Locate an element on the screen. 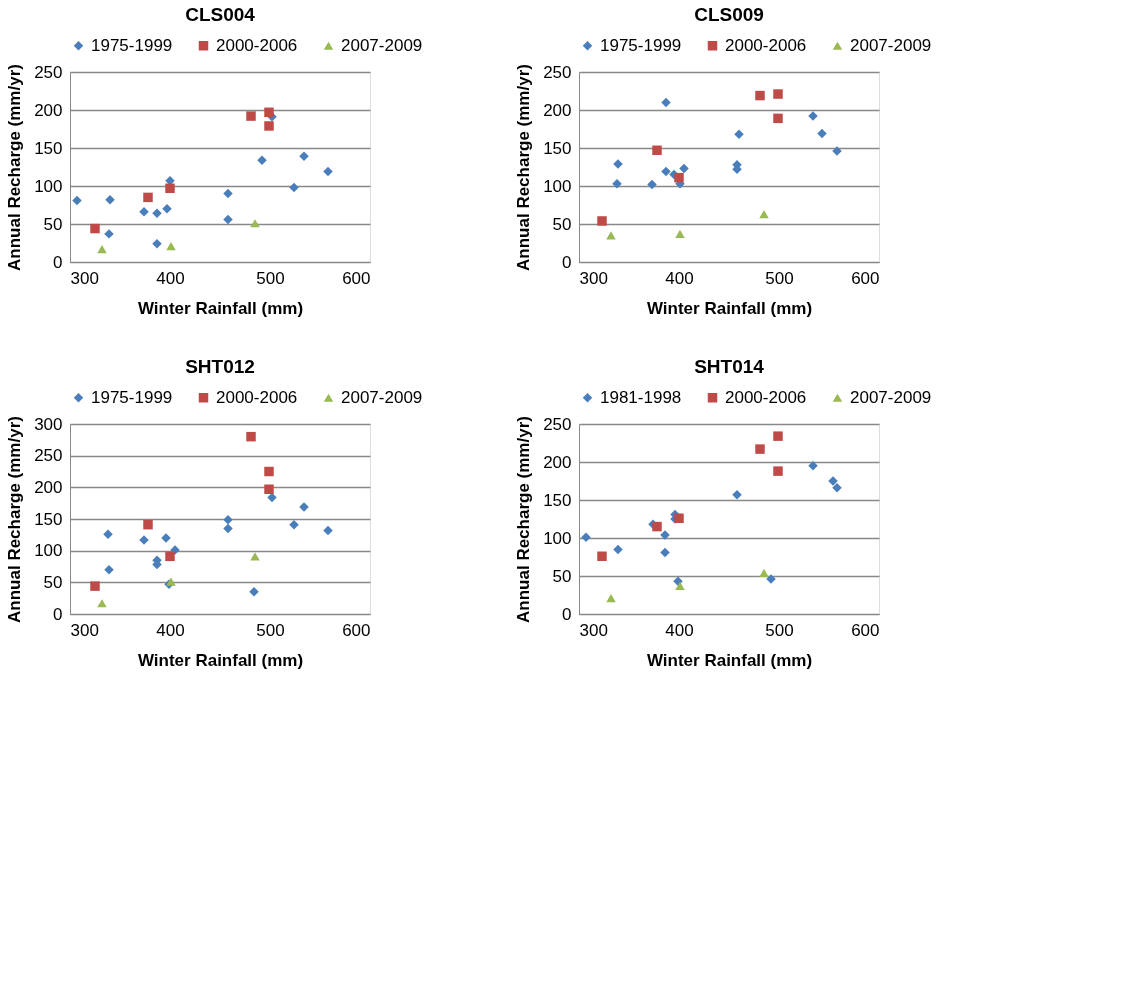 The image size is (1126, 1000). legend-label: 1981-1998 is located at coordinates (641, 397).